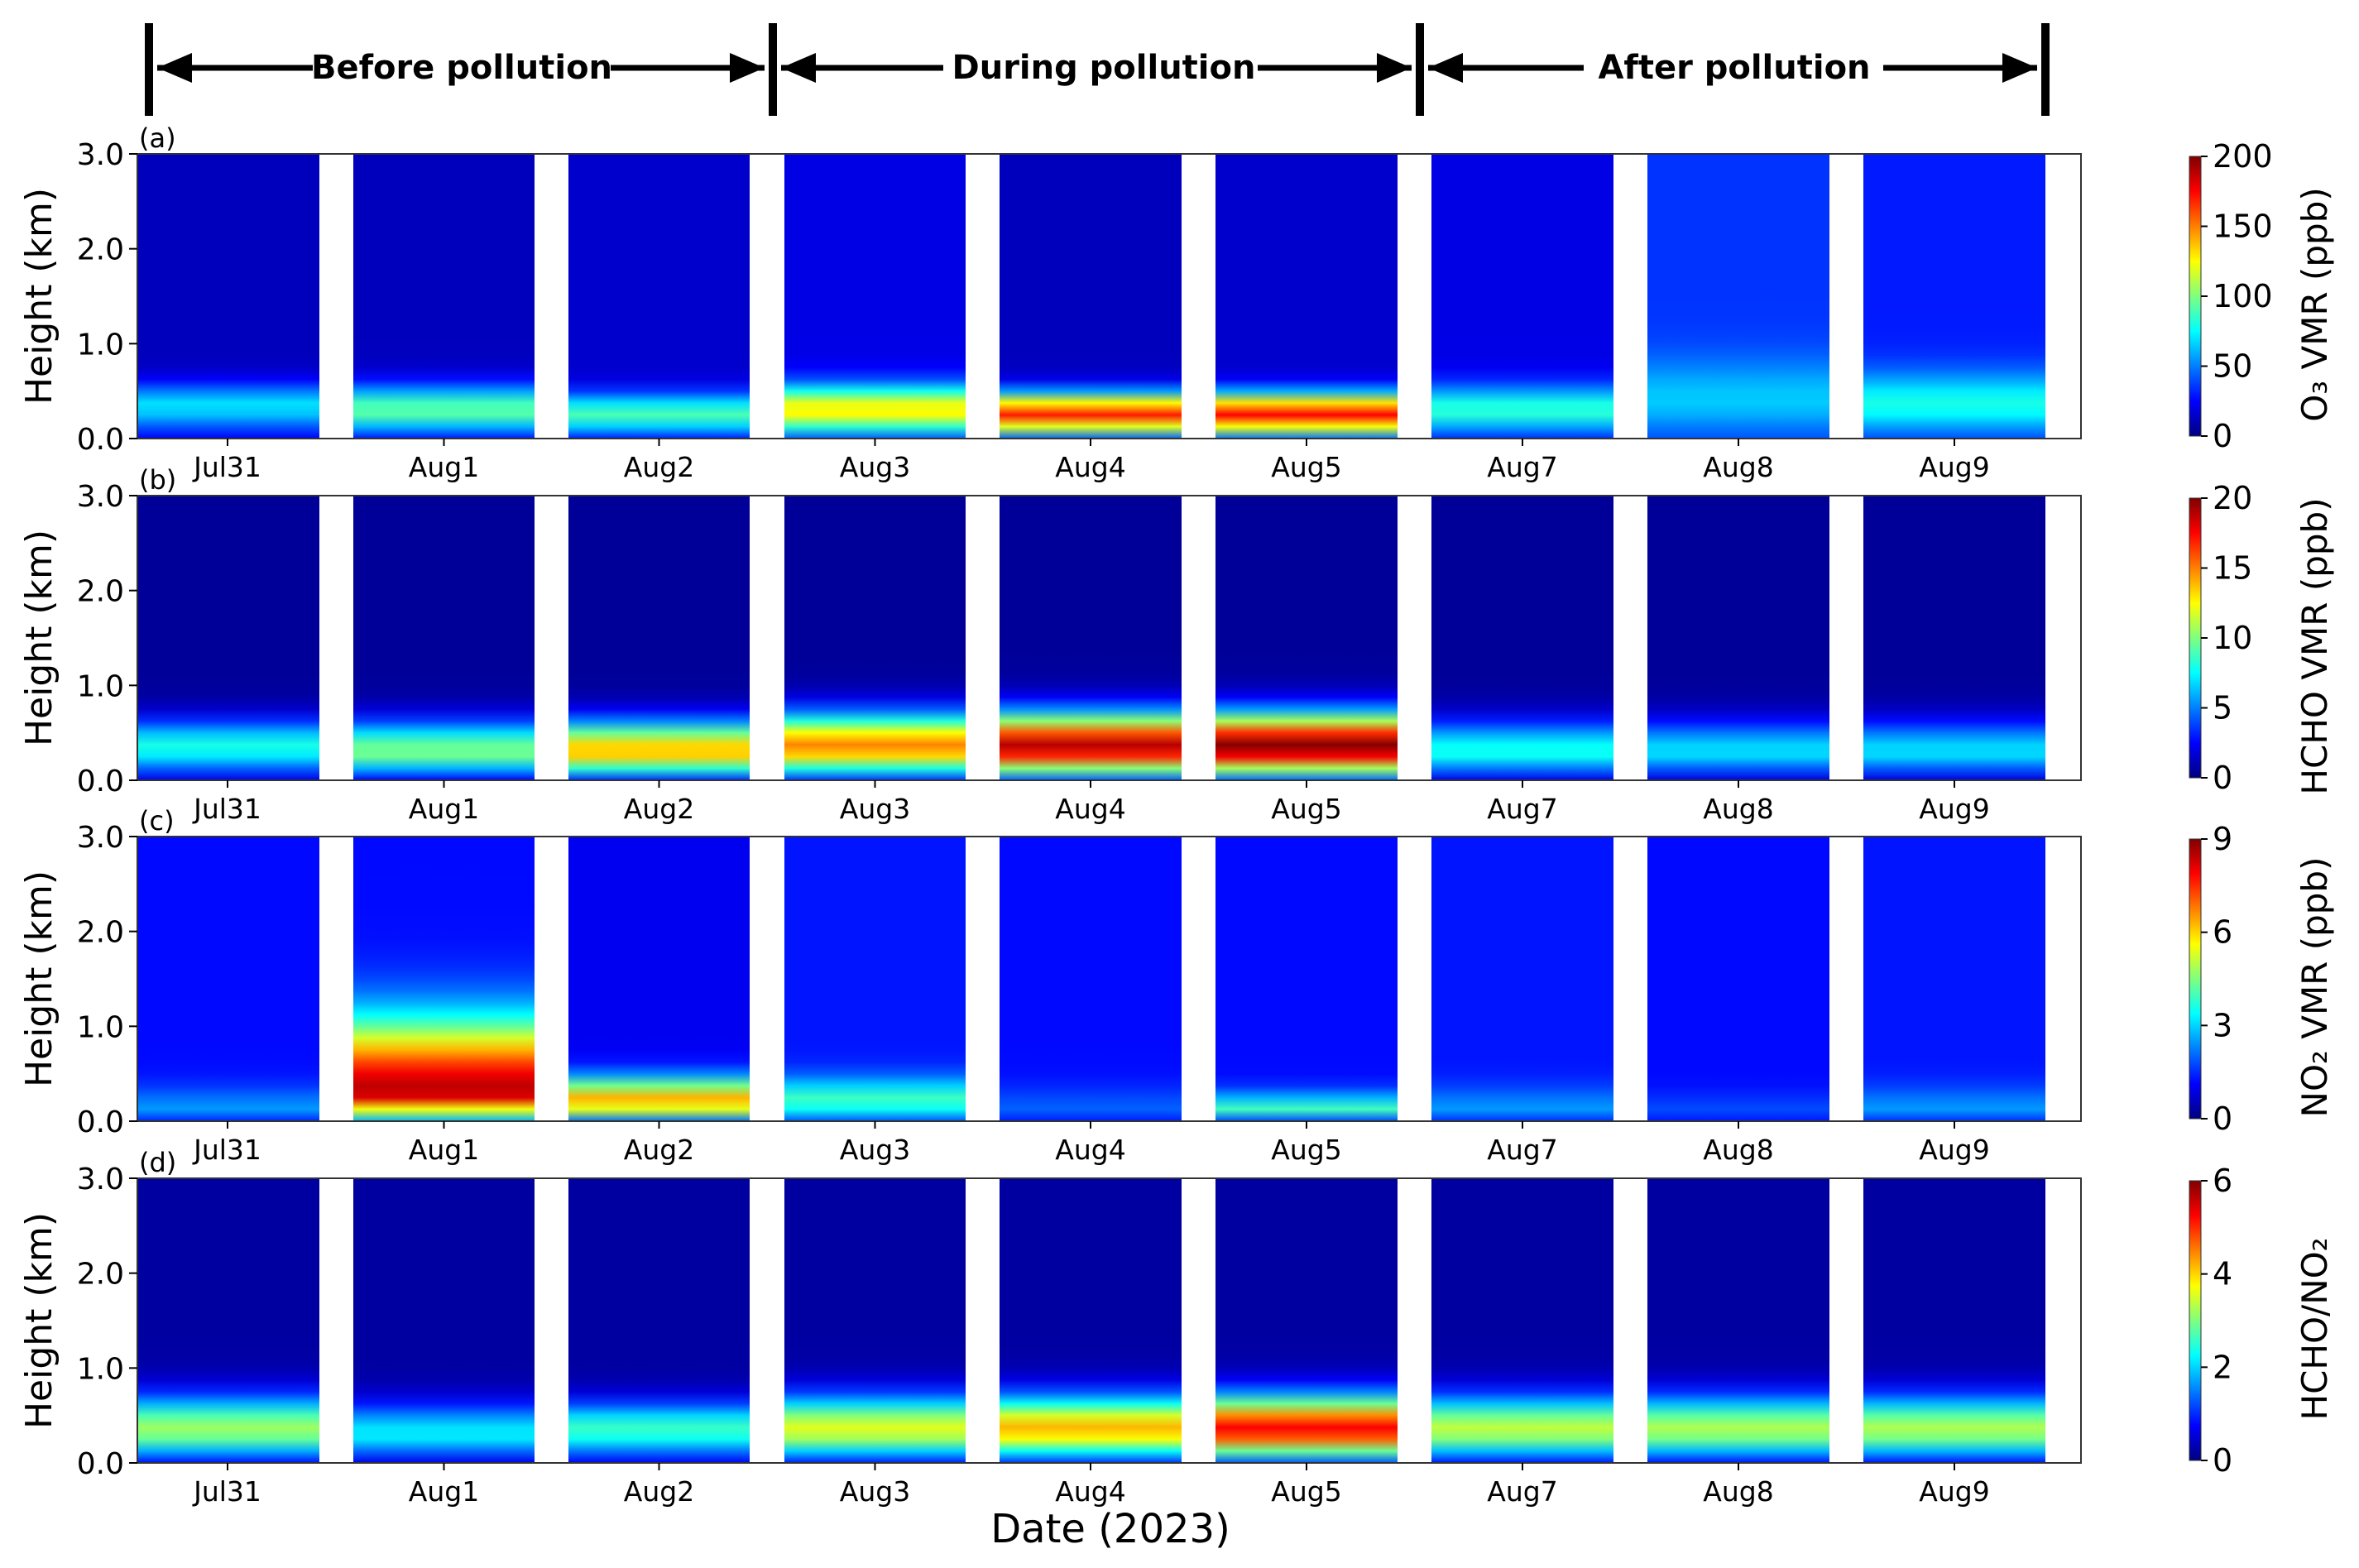 The height and width of the screenshot is (1568, 2359). I want to click on colorbar-tick-label: 150, so click(2243, 227).